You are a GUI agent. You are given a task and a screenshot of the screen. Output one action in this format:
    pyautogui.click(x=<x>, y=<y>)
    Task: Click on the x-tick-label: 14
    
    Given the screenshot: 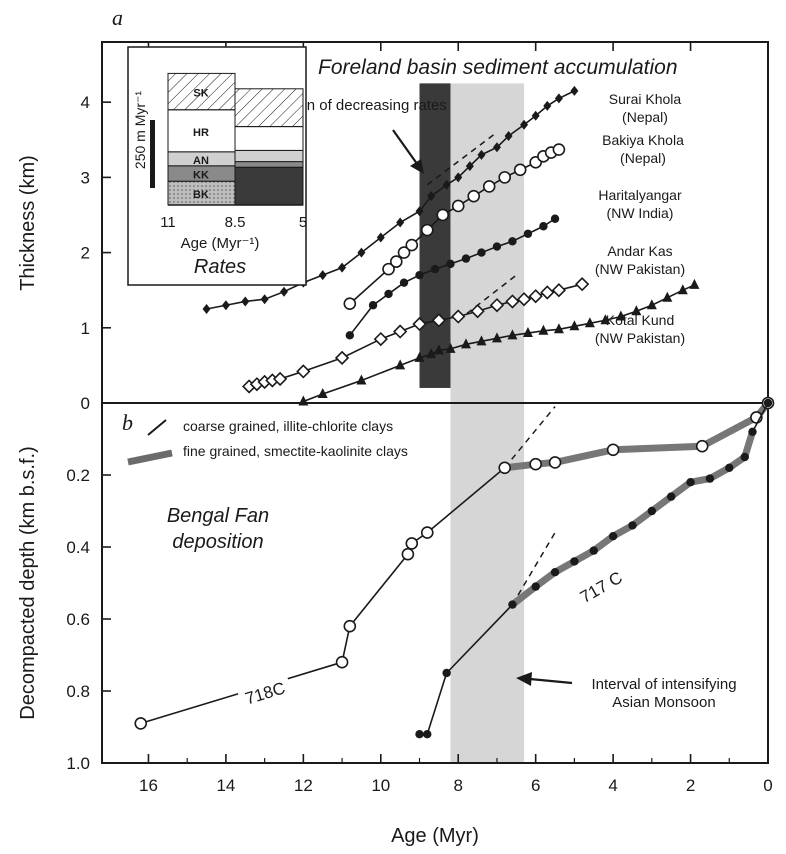 What is the action you would take?
    pyautogui.click(x=225, y=785)
    